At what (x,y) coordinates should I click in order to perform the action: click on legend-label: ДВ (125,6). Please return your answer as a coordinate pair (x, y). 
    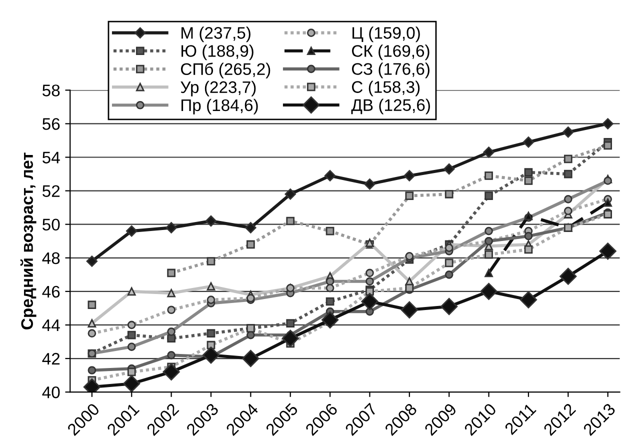
    Looking at the image, I should click on (390, 106).